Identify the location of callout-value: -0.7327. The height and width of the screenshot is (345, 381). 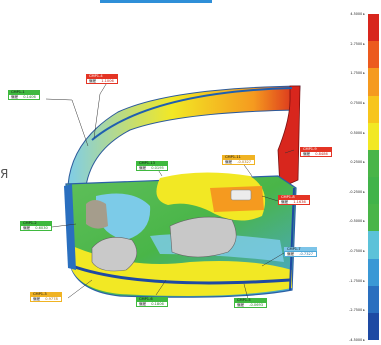
(306, 254).